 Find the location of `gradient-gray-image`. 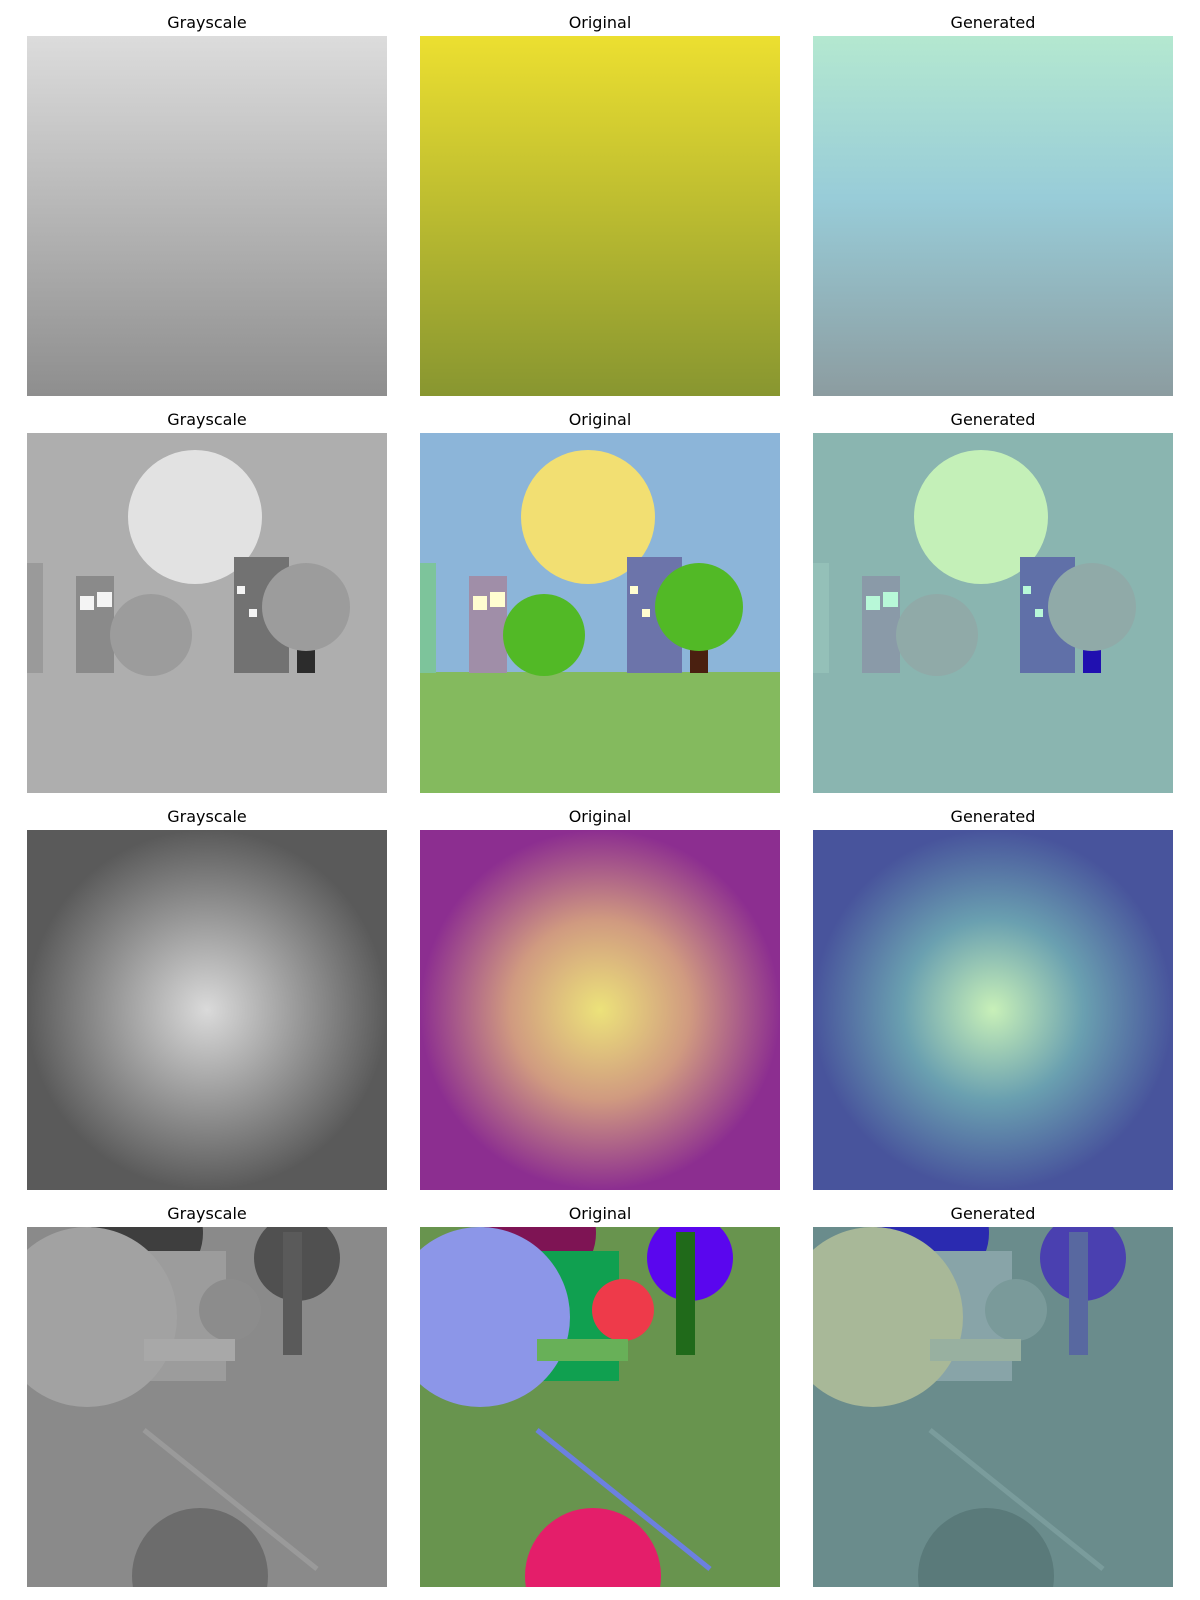

gradient-gray-image is located at coordinates (207, 216).